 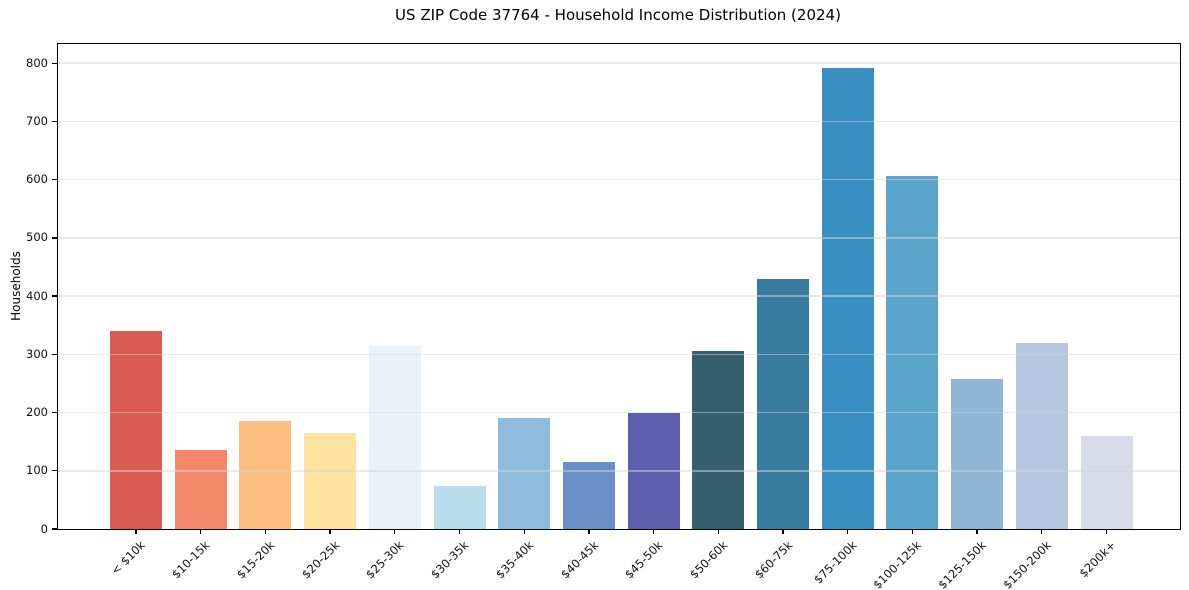 What do you see at coordinates (37, 120) in the screenshot?
I see `y-tick-label: 700` at bounding box center [37, 120].